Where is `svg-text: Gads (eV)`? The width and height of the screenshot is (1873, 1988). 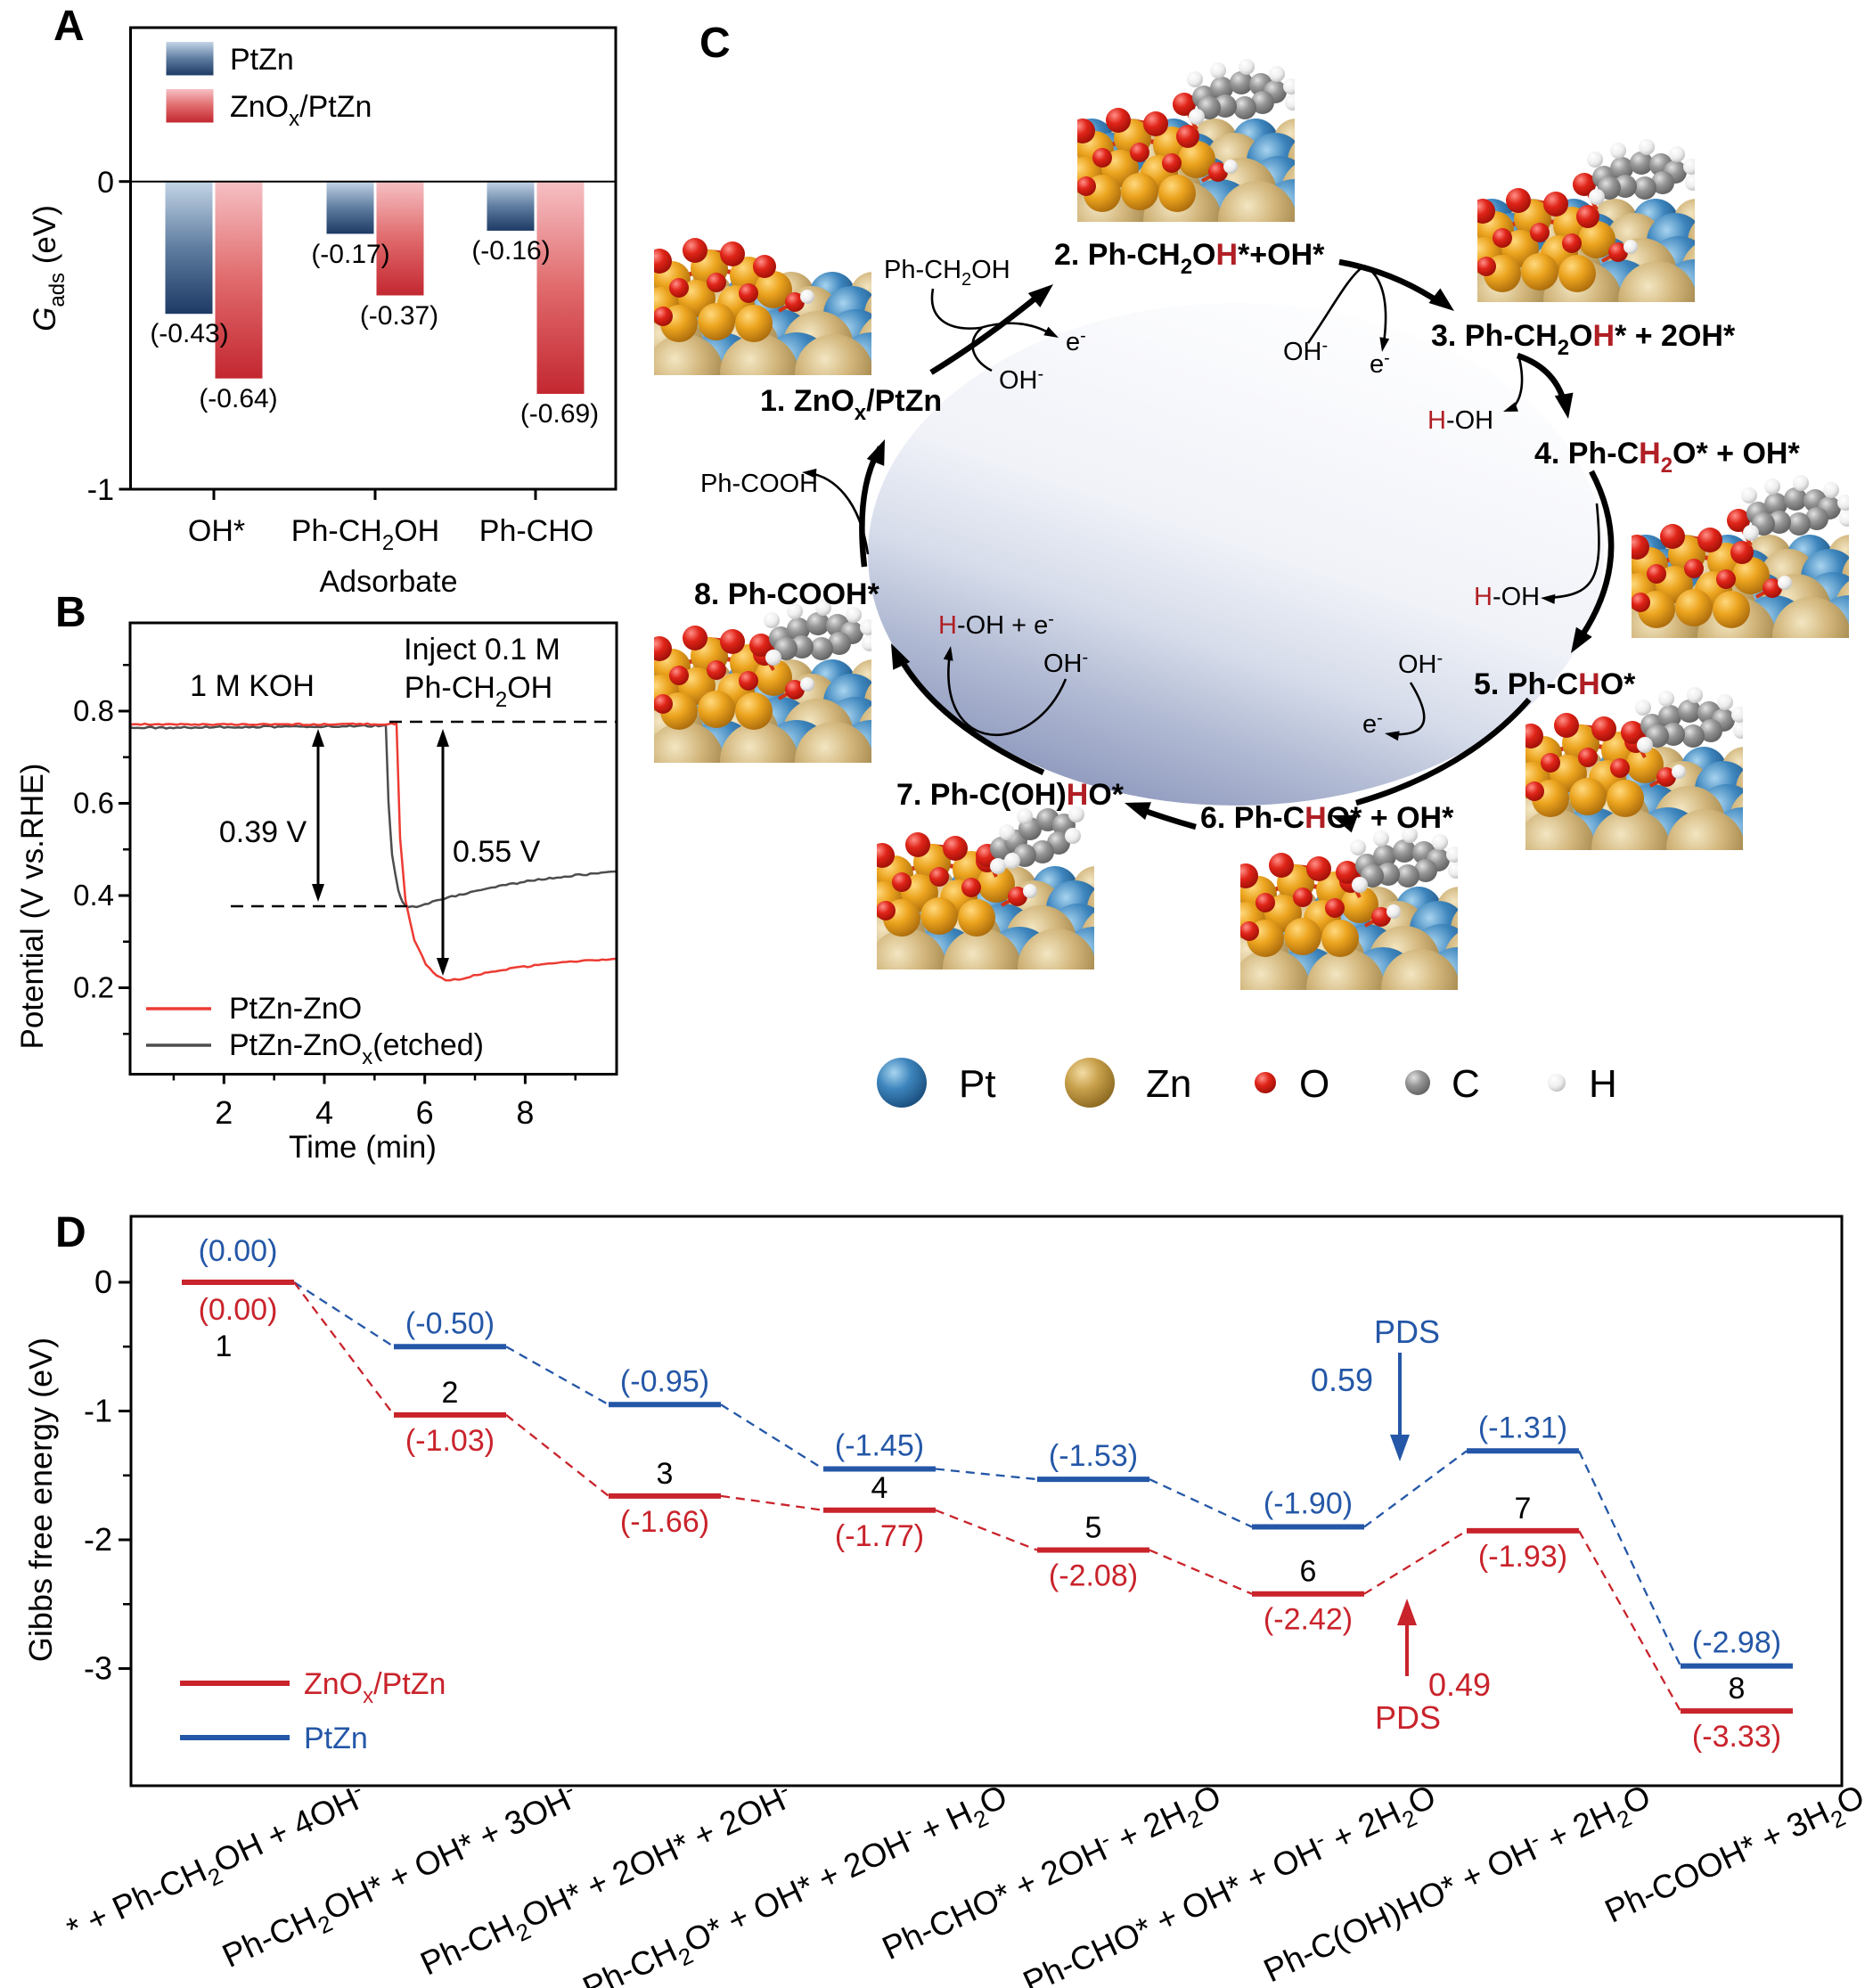 svg-text: Gads (eV) is located at coordinates (49, 268).